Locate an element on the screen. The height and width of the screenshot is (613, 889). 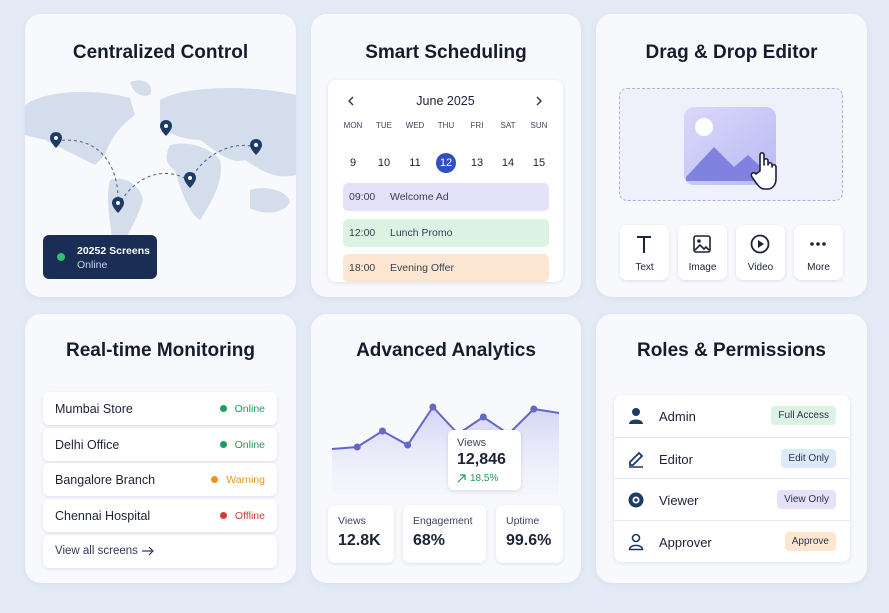
tool-button: Image is located at coordinates (702, 252).